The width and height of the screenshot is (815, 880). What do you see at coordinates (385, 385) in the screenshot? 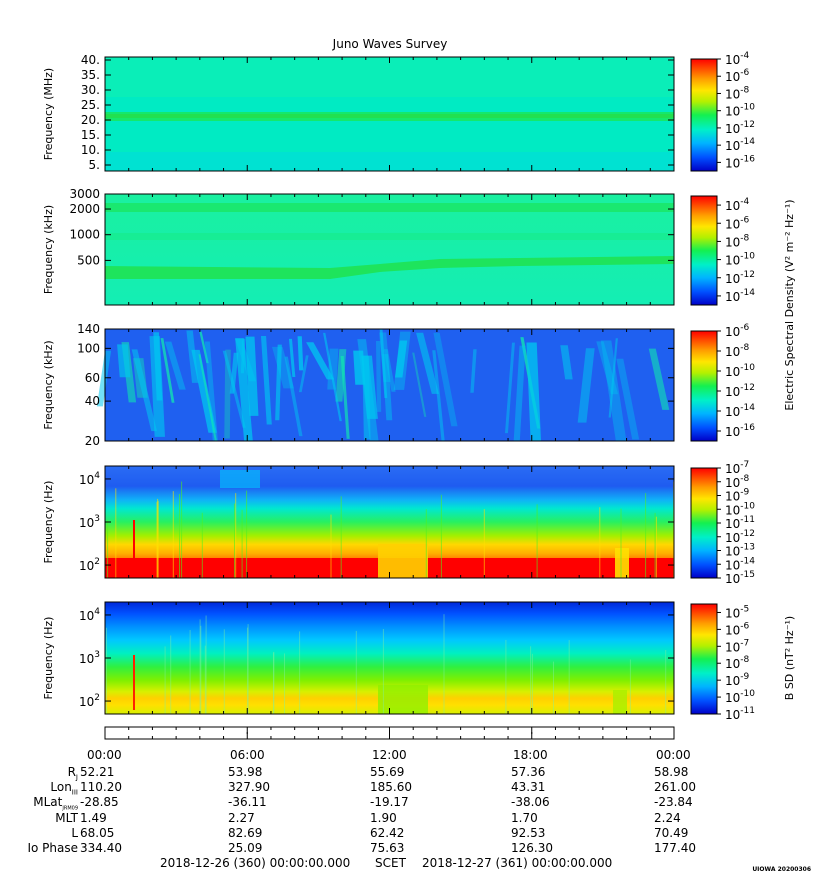
I see `panel-lfr-high` at bounding box center [385, 385].